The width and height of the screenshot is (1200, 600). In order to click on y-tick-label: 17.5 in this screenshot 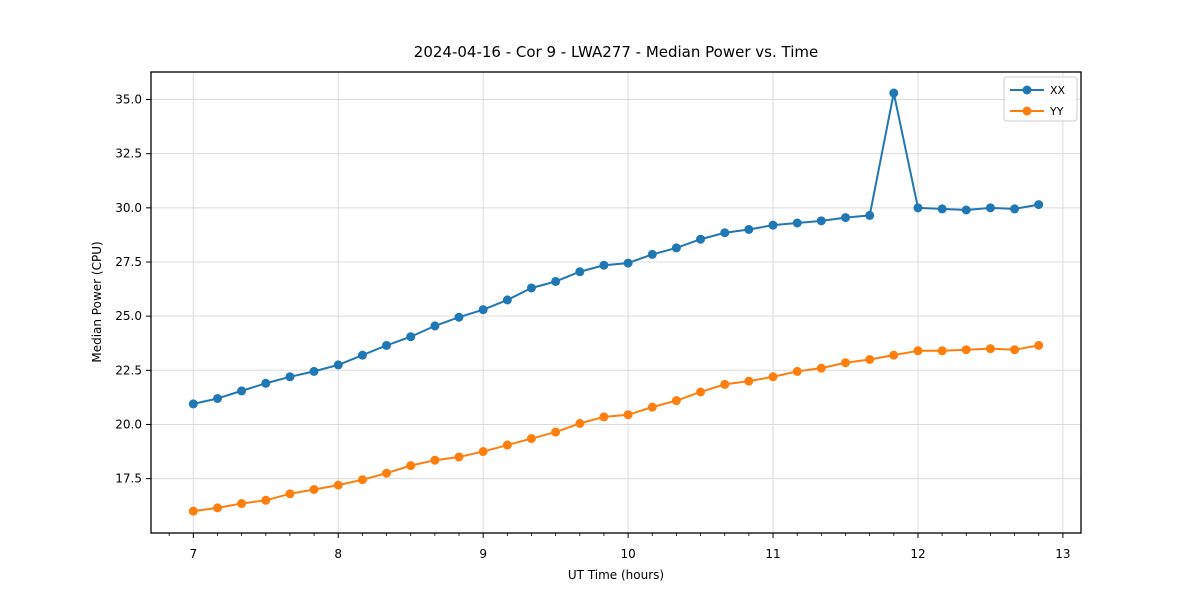, I will do `click(128, 479)`.